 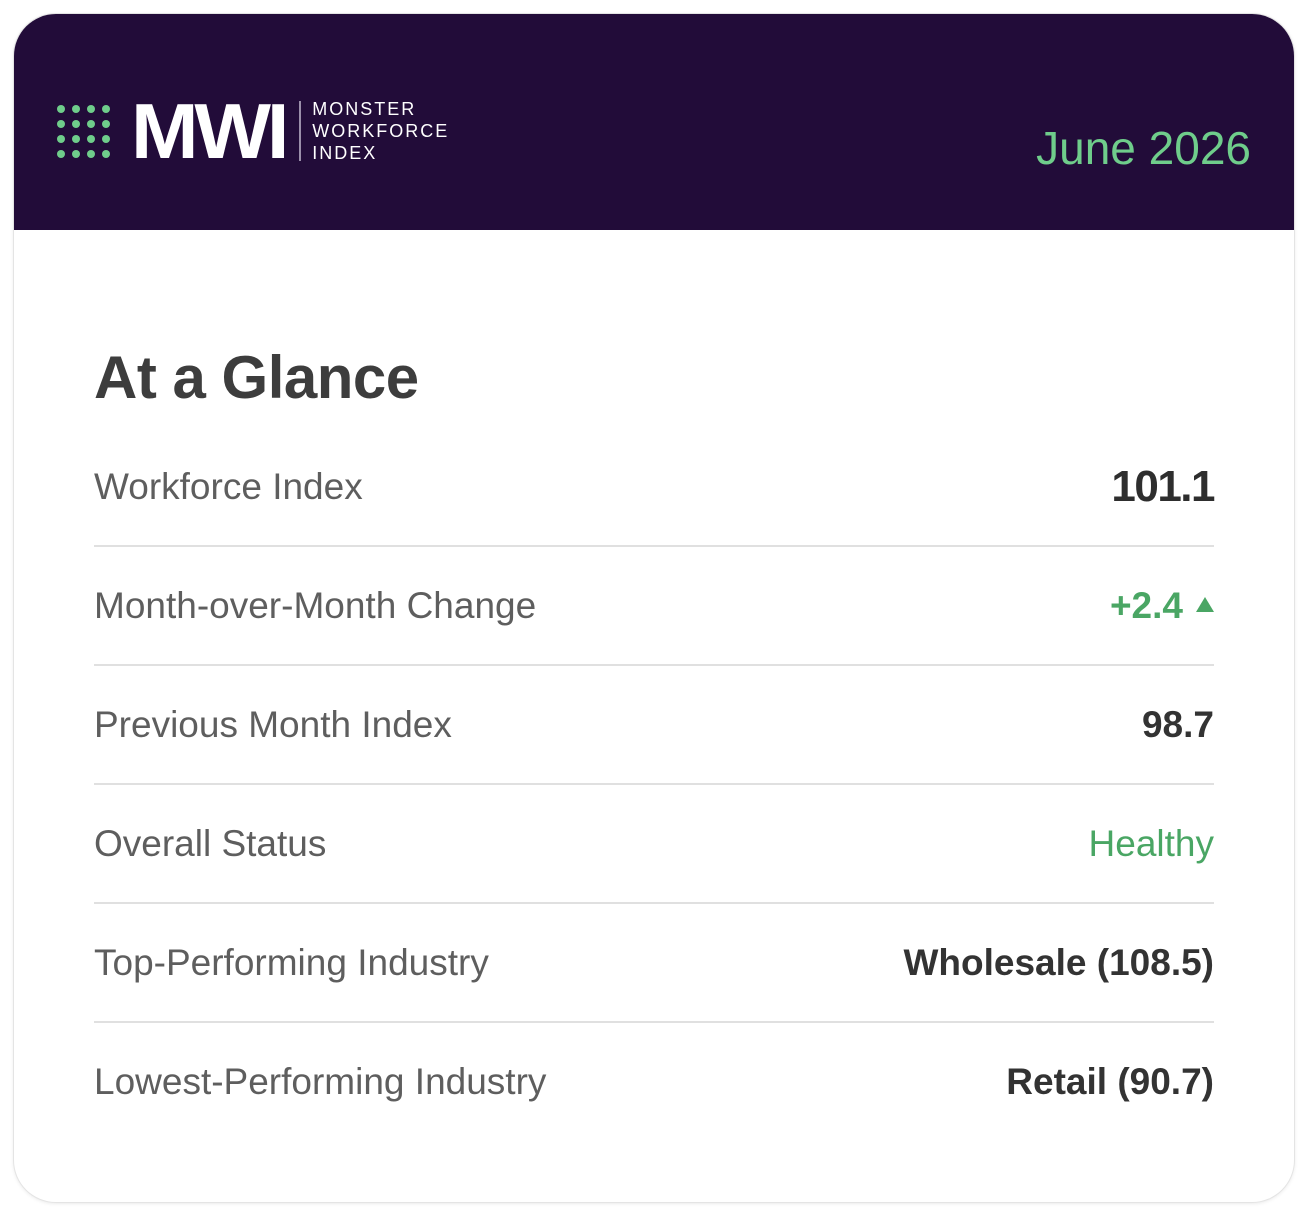 I want to click on logo-wordmark: MWI, so click(x=210, y=131).